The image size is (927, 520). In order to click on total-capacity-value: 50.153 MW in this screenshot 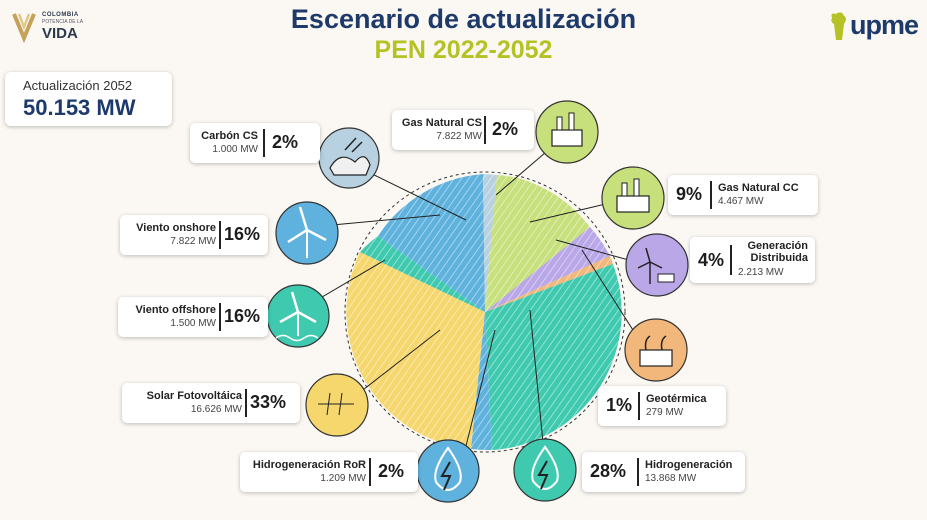, I will do `click(79, 107)`.